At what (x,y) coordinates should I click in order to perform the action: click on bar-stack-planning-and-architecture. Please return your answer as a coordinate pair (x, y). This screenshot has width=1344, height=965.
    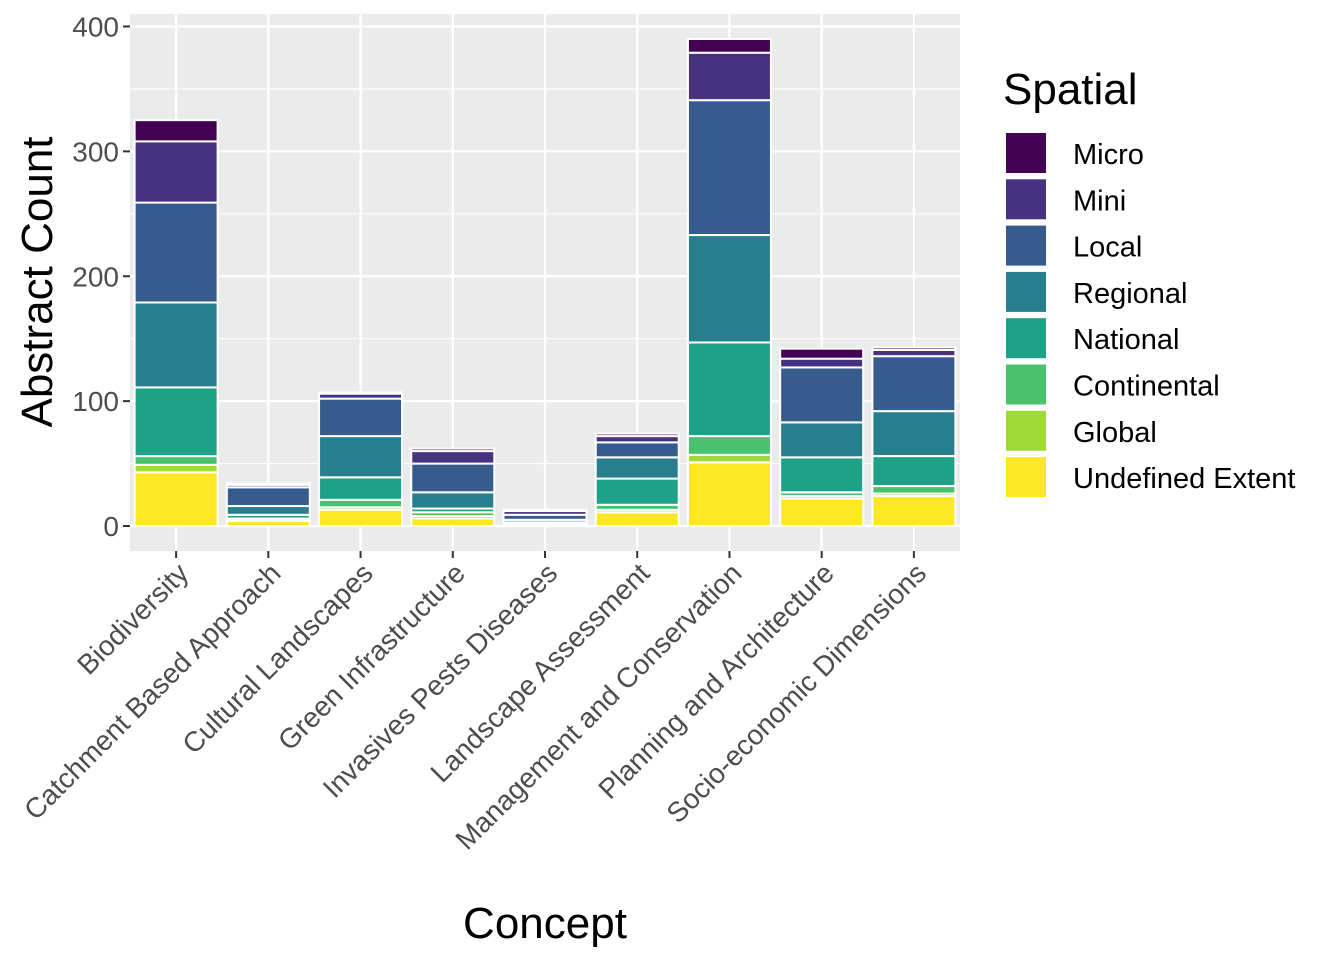
    Looking at the image, I should click on (822, 437).